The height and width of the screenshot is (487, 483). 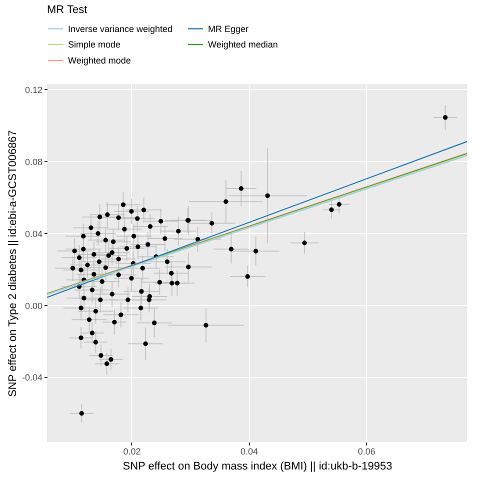 I want to click on y-tick-label: -0.04, so click(x=32, y=377).